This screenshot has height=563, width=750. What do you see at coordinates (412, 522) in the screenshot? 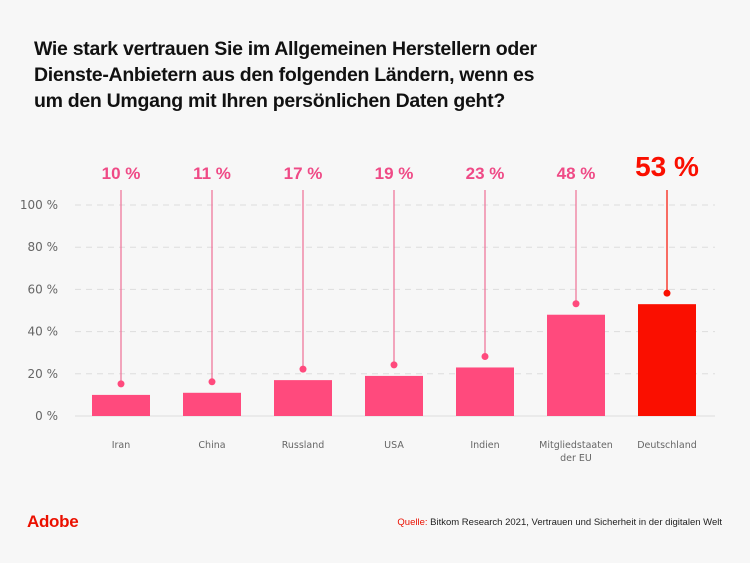
I see `source-key: Quelle:` at bounding box center [412, 522].